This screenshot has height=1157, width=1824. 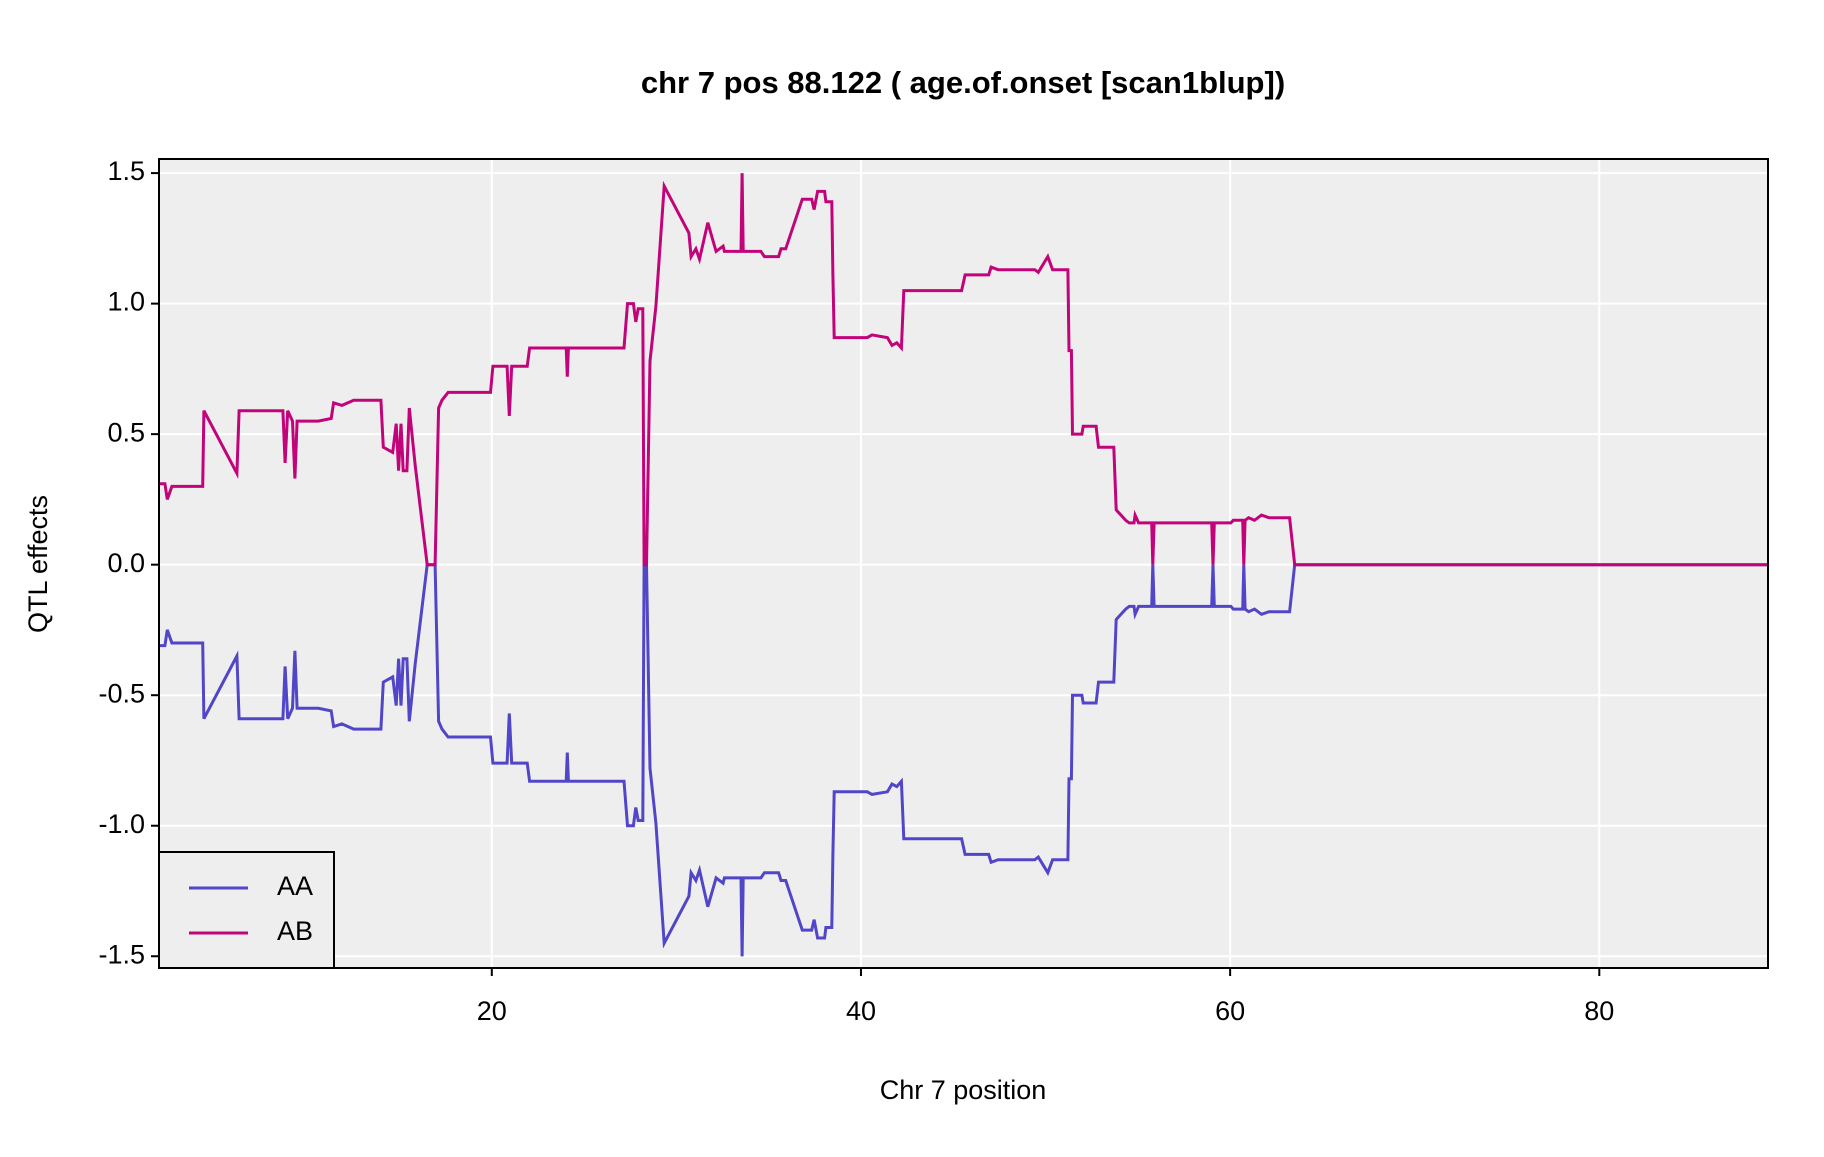 What do you see at coordinates (121, 824) in the screenshot?
I see `y-tick-label: -1.0` at bounding box center [121, 824].